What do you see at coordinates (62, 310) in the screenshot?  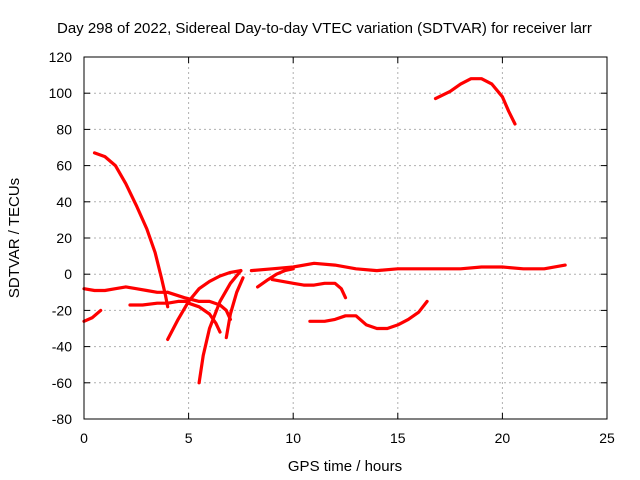 I see `y-tick-label: -20` at bounding box center [62, 310].